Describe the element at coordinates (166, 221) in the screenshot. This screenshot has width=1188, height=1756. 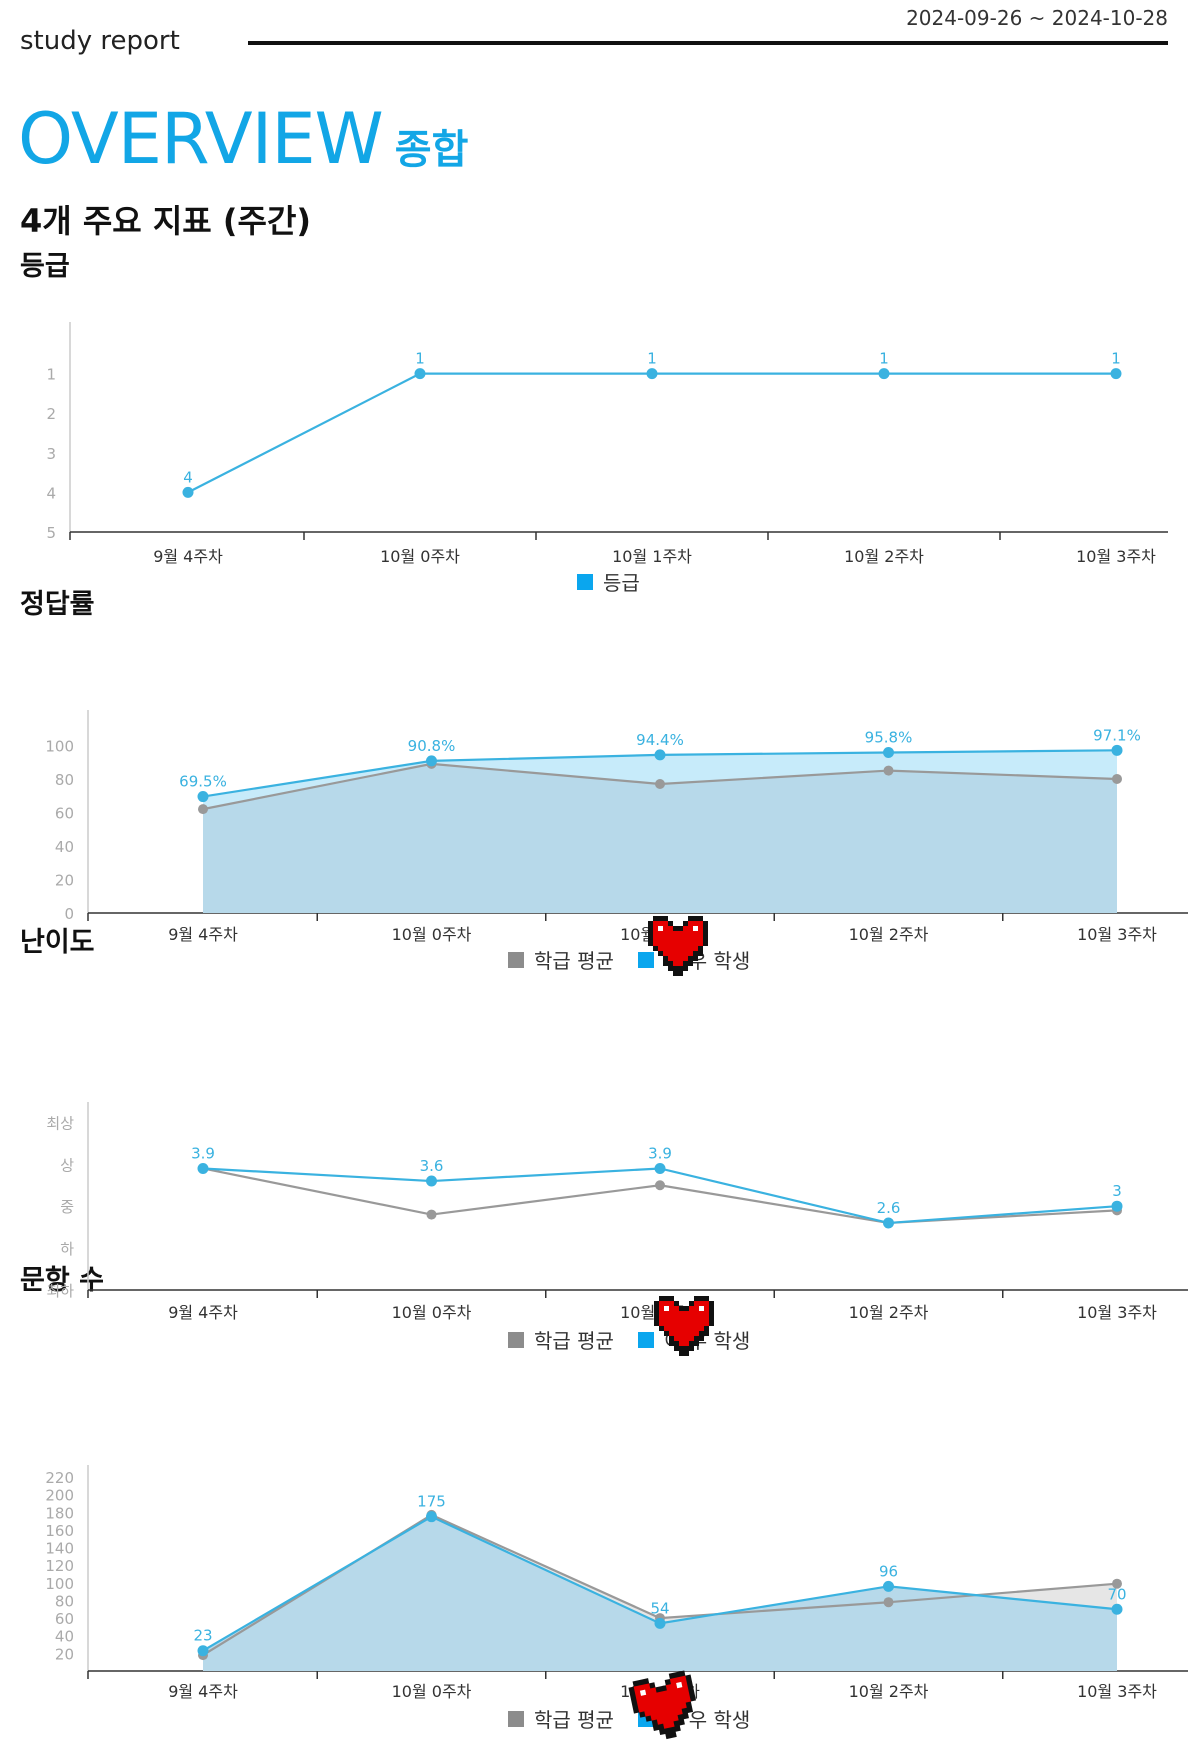
I see `page-subtitle: 4개 주요 지표 (주간)` at that location.